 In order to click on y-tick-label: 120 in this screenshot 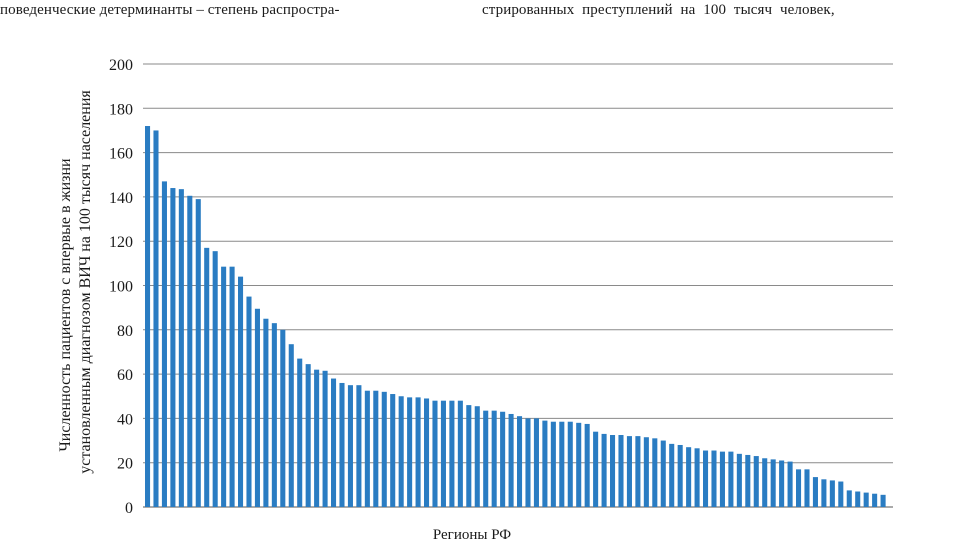, I will do `click(121, 242)`.